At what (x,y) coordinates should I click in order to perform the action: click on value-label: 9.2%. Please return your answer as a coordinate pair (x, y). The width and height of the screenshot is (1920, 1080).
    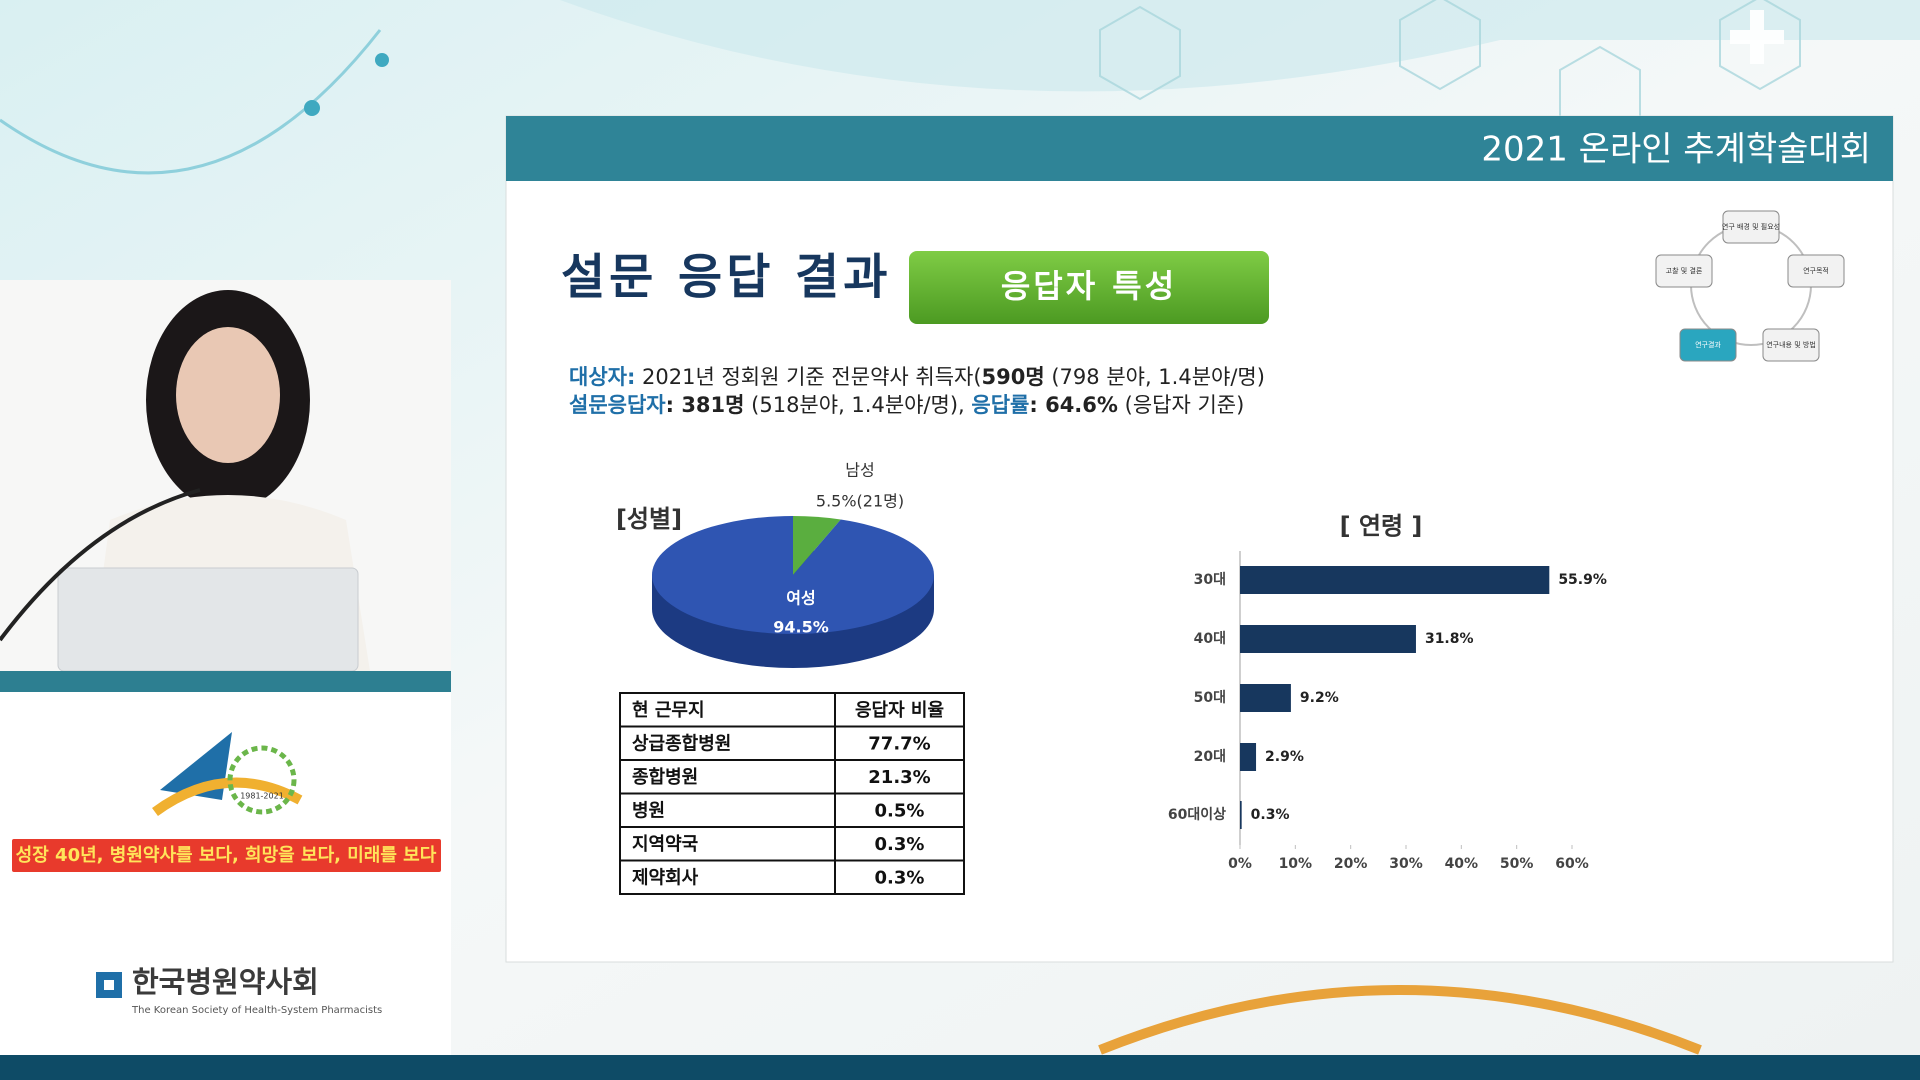
    Looking at the image, I should click on (1319, 698).